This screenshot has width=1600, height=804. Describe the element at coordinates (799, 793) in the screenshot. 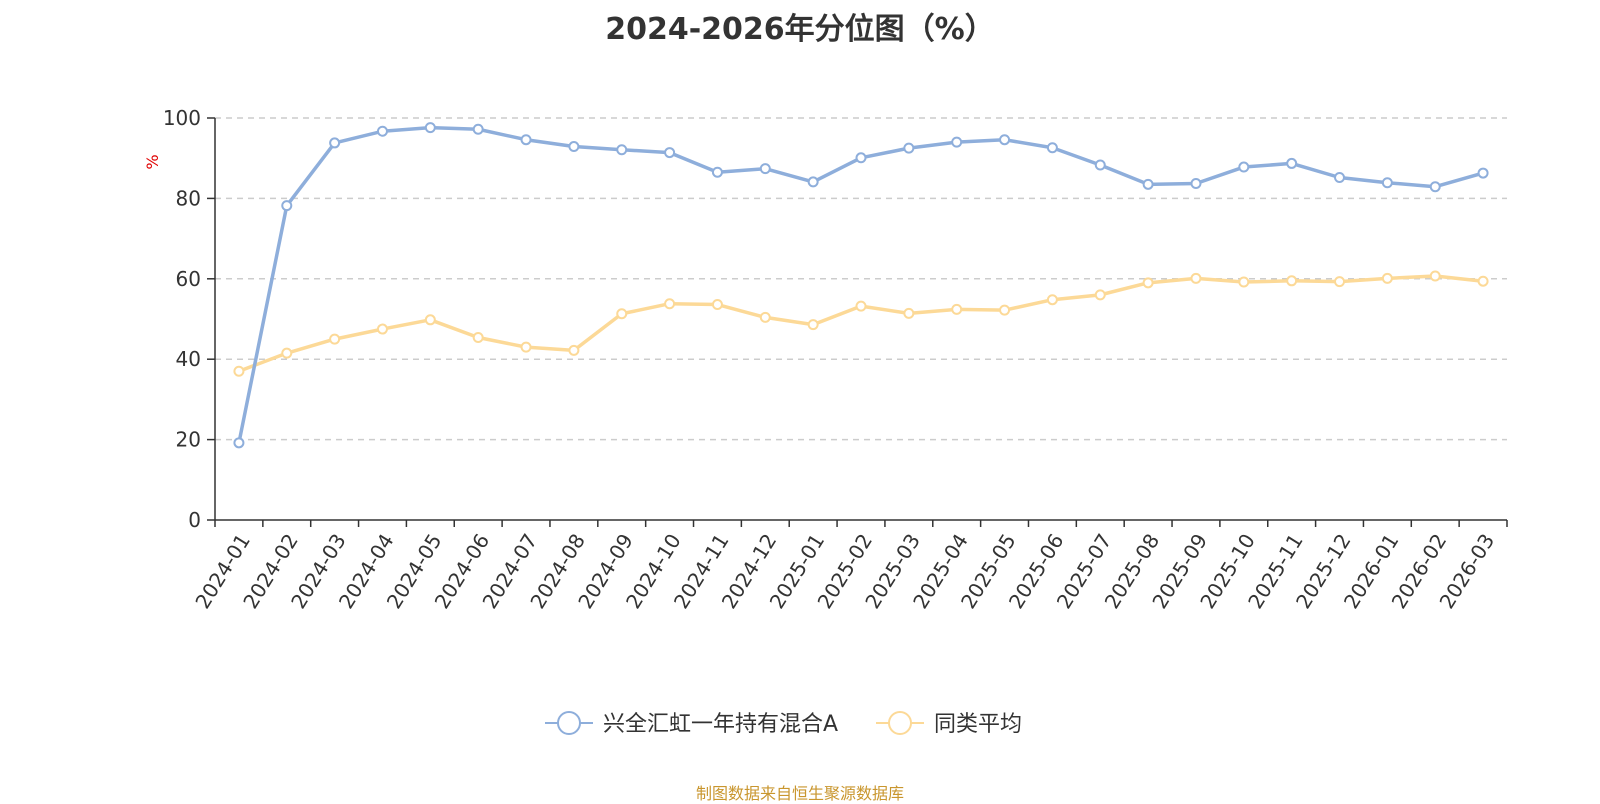

I see `source-note: 制图数据来自恒生聚源数据库` at that location.